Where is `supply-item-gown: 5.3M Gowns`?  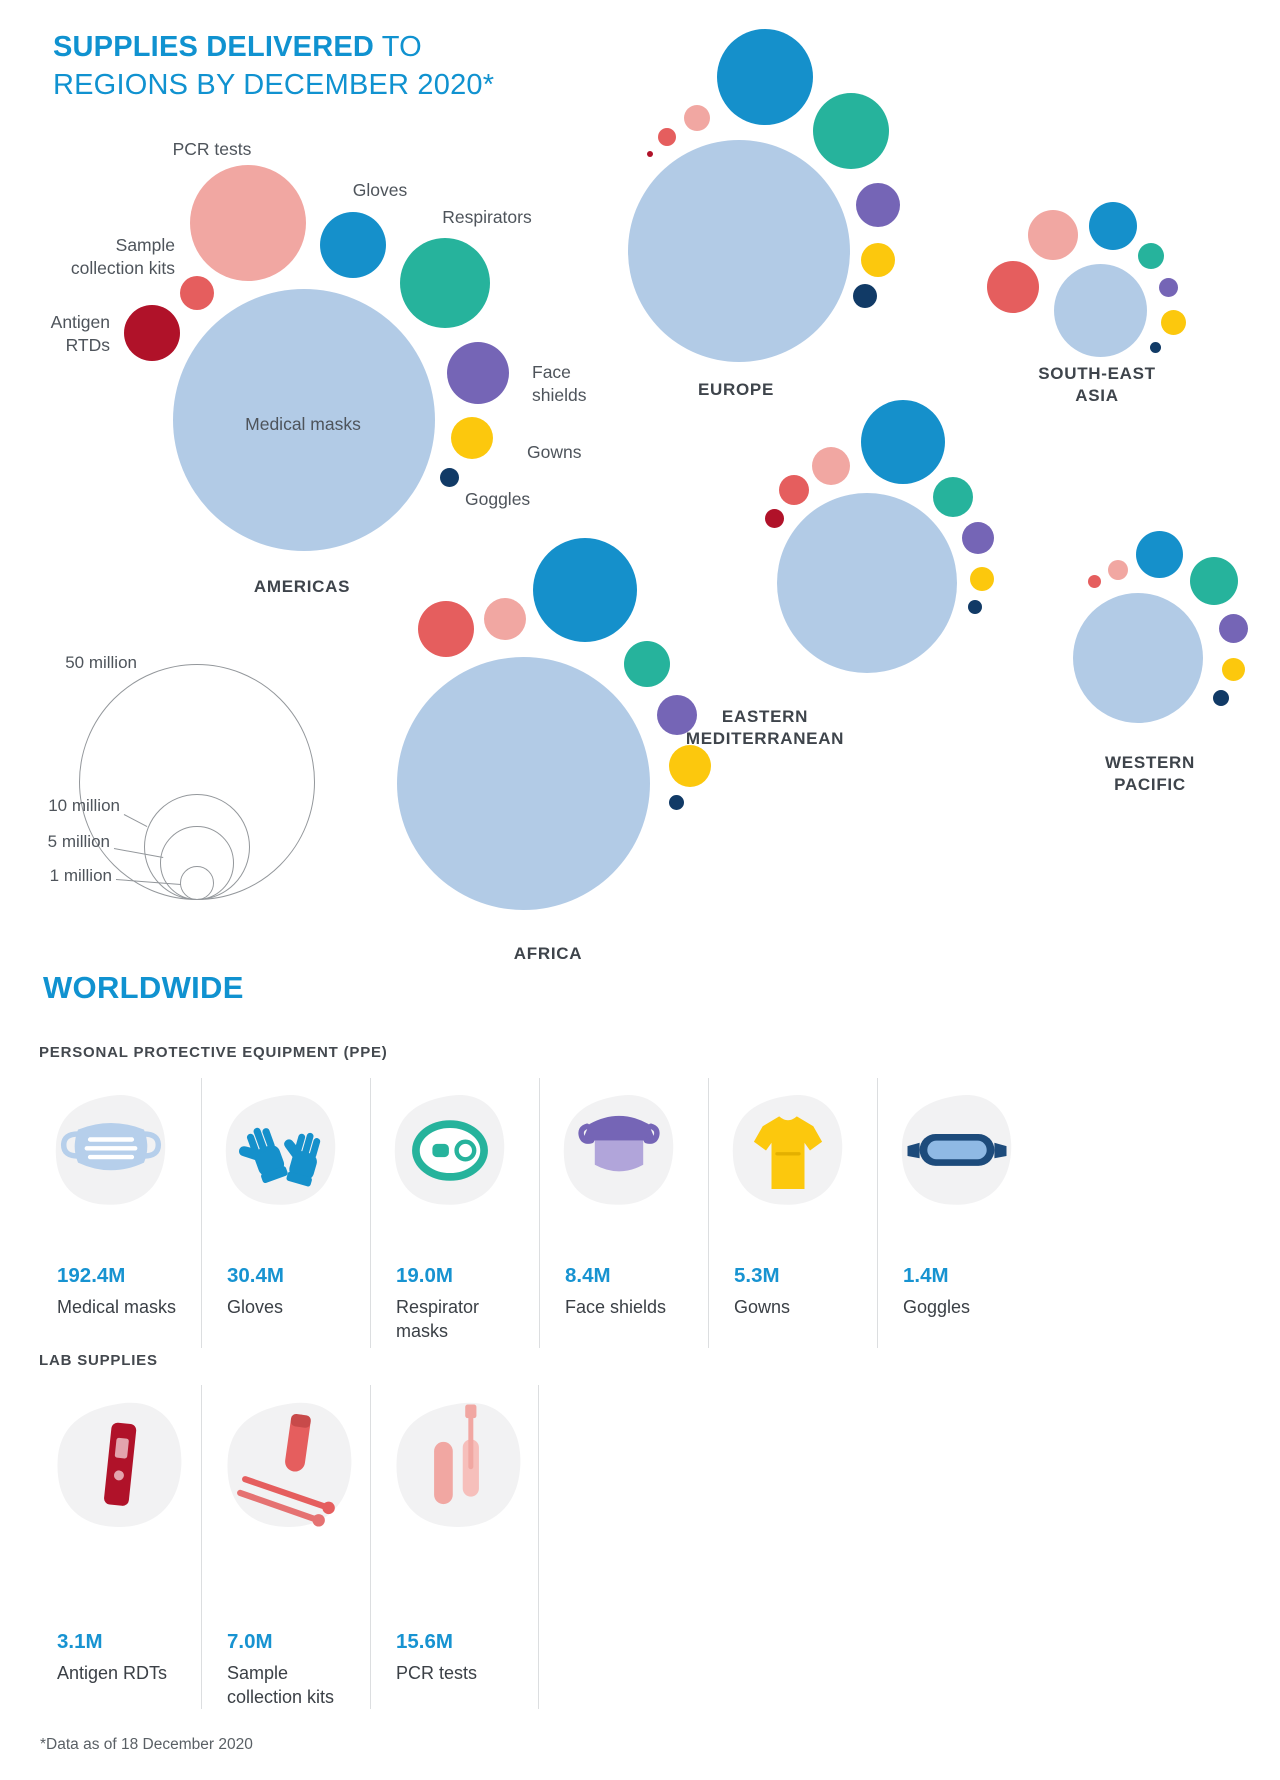
supply-item-gown: 5.3M Gowns is located at coordinates (792, 1213).